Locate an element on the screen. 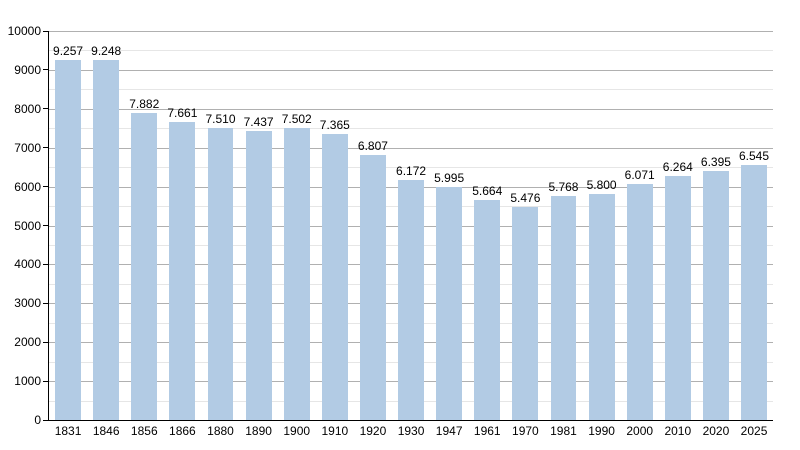 Image resolution: width=800 pixels, height=450 pixels. x-tick-label: 1831 is located at coordinates (68, 431).